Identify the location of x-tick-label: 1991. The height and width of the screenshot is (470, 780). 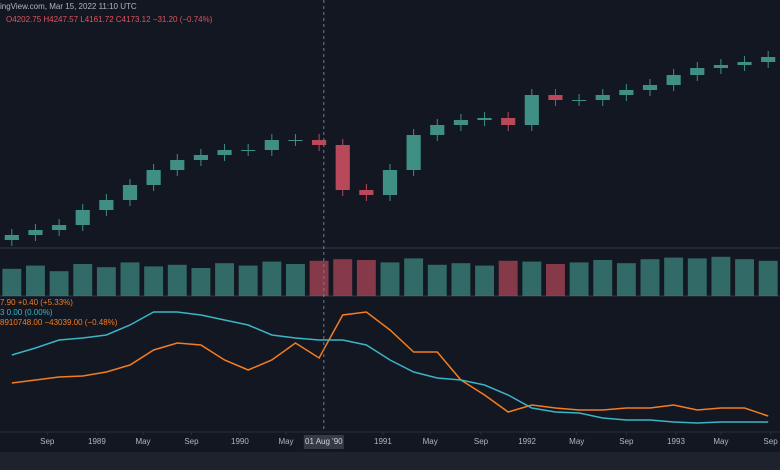
(383, 441).